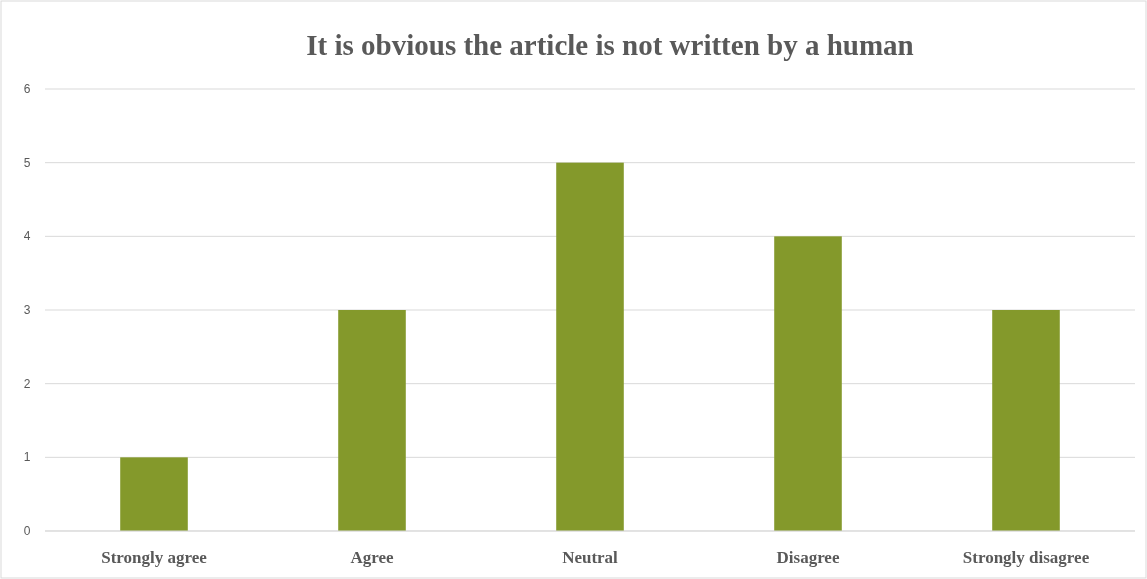 The image size is (1147, 579). Describe the element at coordinates (808, 557) in the screenshot. I see `x-tick-label: Disagree` at that location.